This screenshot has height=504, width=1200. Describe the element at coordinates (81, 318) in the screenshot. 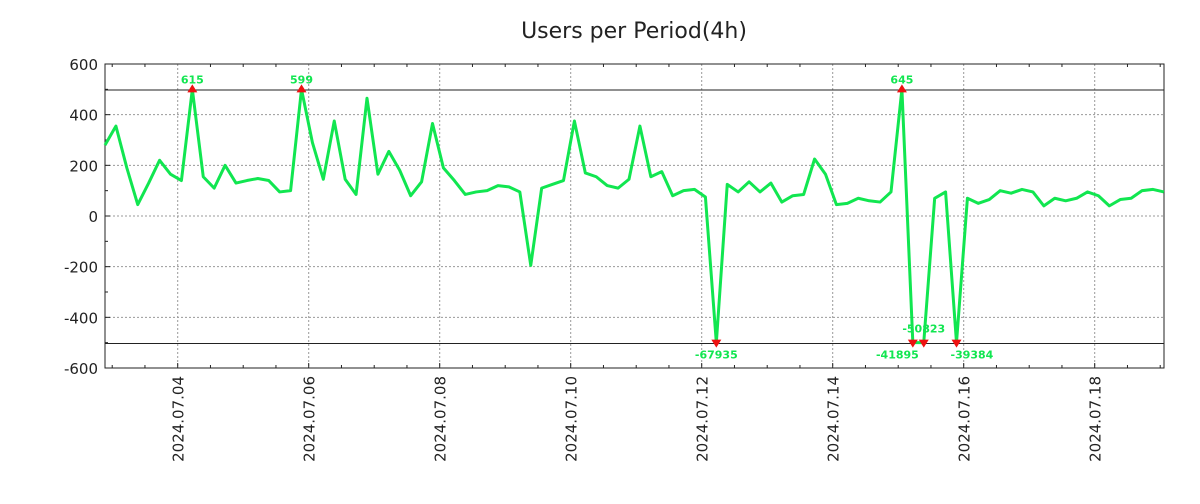

I see `y-tick-label: -400` at that location.